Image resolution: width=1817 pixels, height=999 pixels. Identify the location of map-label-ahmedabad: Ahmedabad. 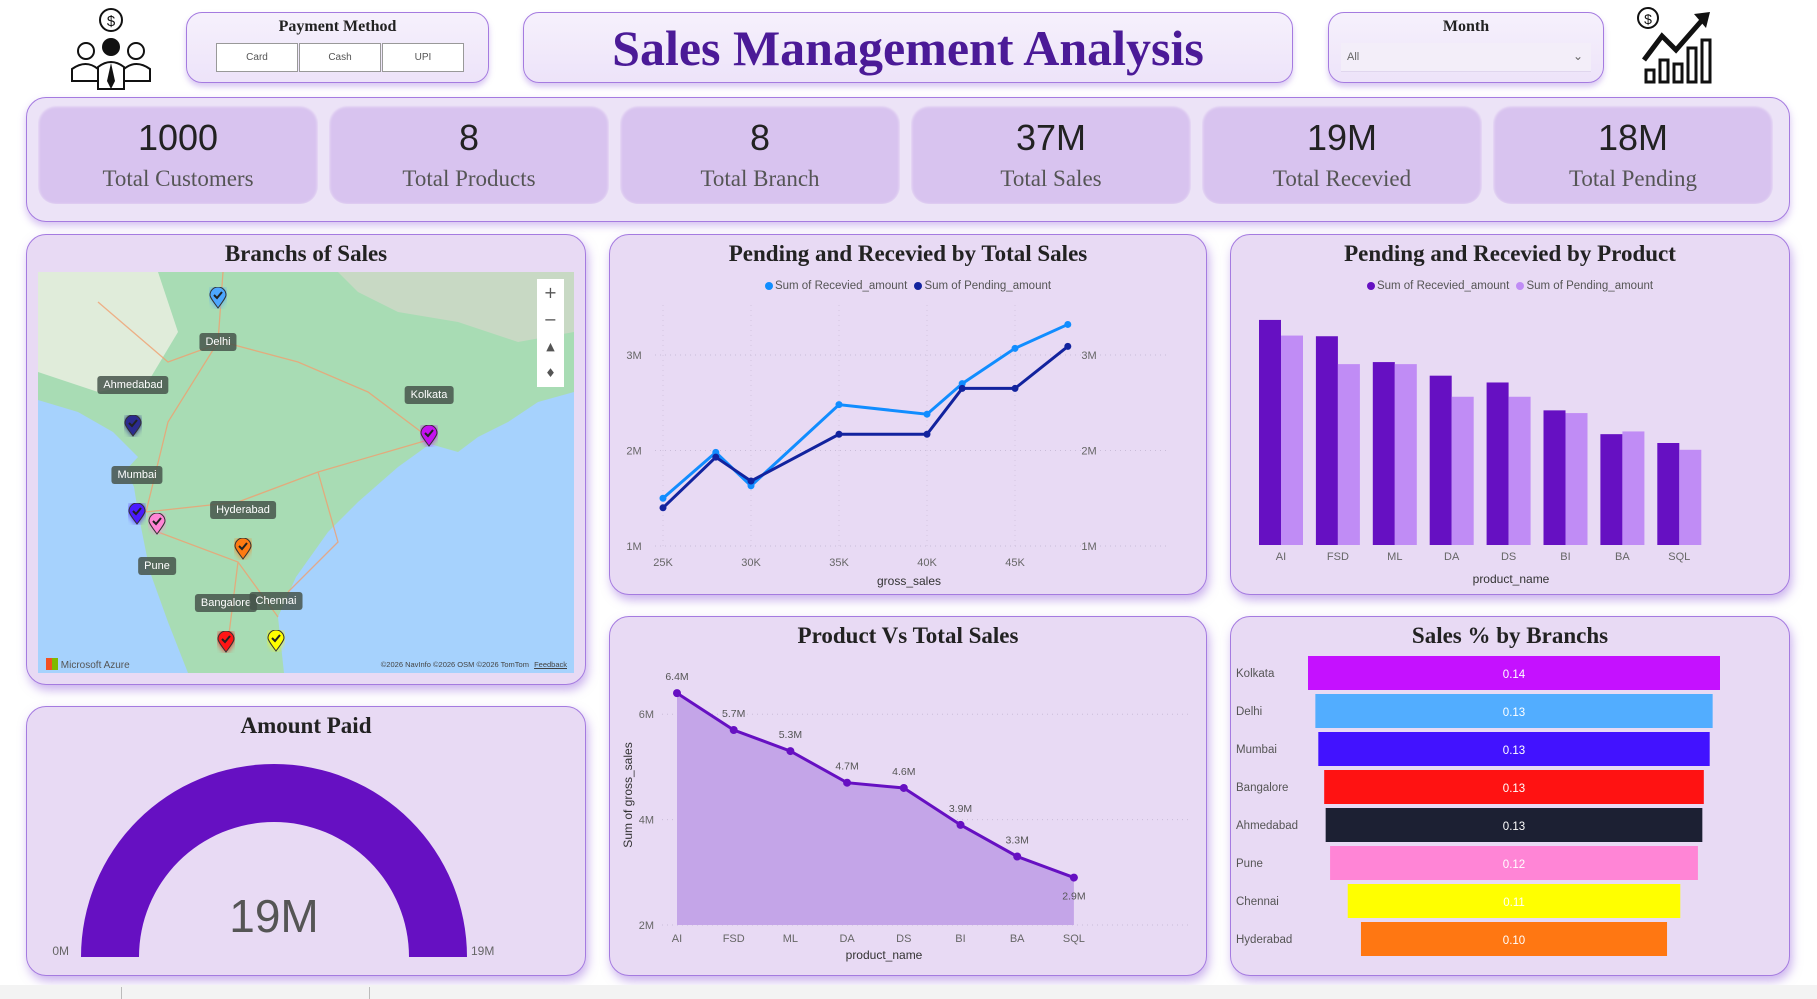
(133, 385).